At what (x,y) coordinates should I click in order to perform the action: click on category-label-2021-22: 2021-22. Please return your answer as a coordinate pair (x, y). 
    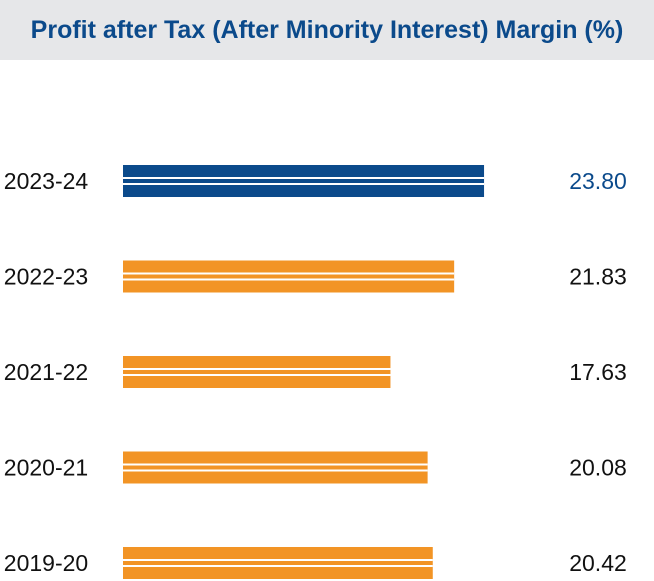
    Looking at the image, I should click on (46, 372).